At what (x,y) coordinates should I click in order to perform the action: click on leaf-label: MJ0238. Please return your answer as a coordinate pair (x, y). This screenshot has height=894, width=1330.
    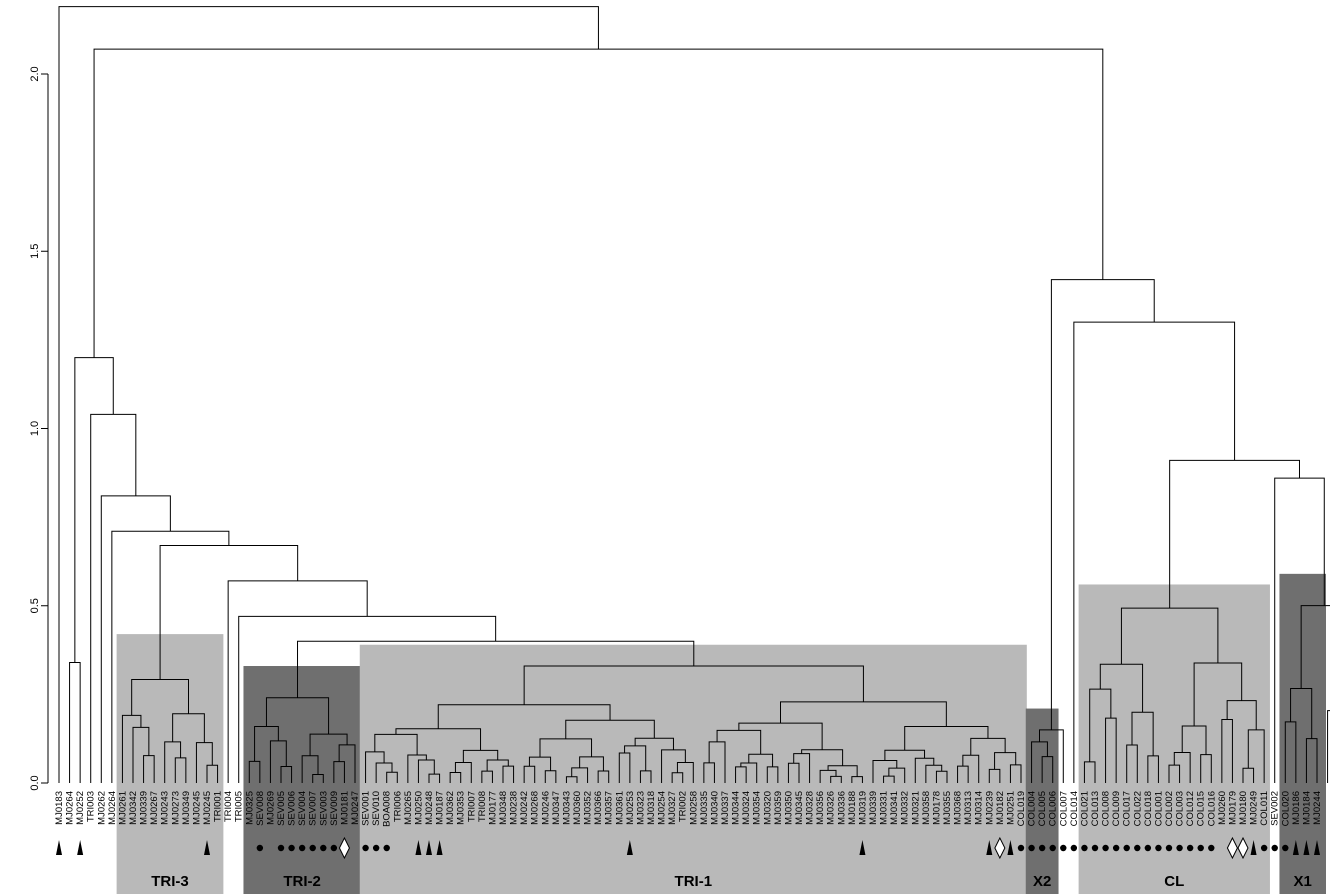
    Looking at the image, I should click on (514, 808).